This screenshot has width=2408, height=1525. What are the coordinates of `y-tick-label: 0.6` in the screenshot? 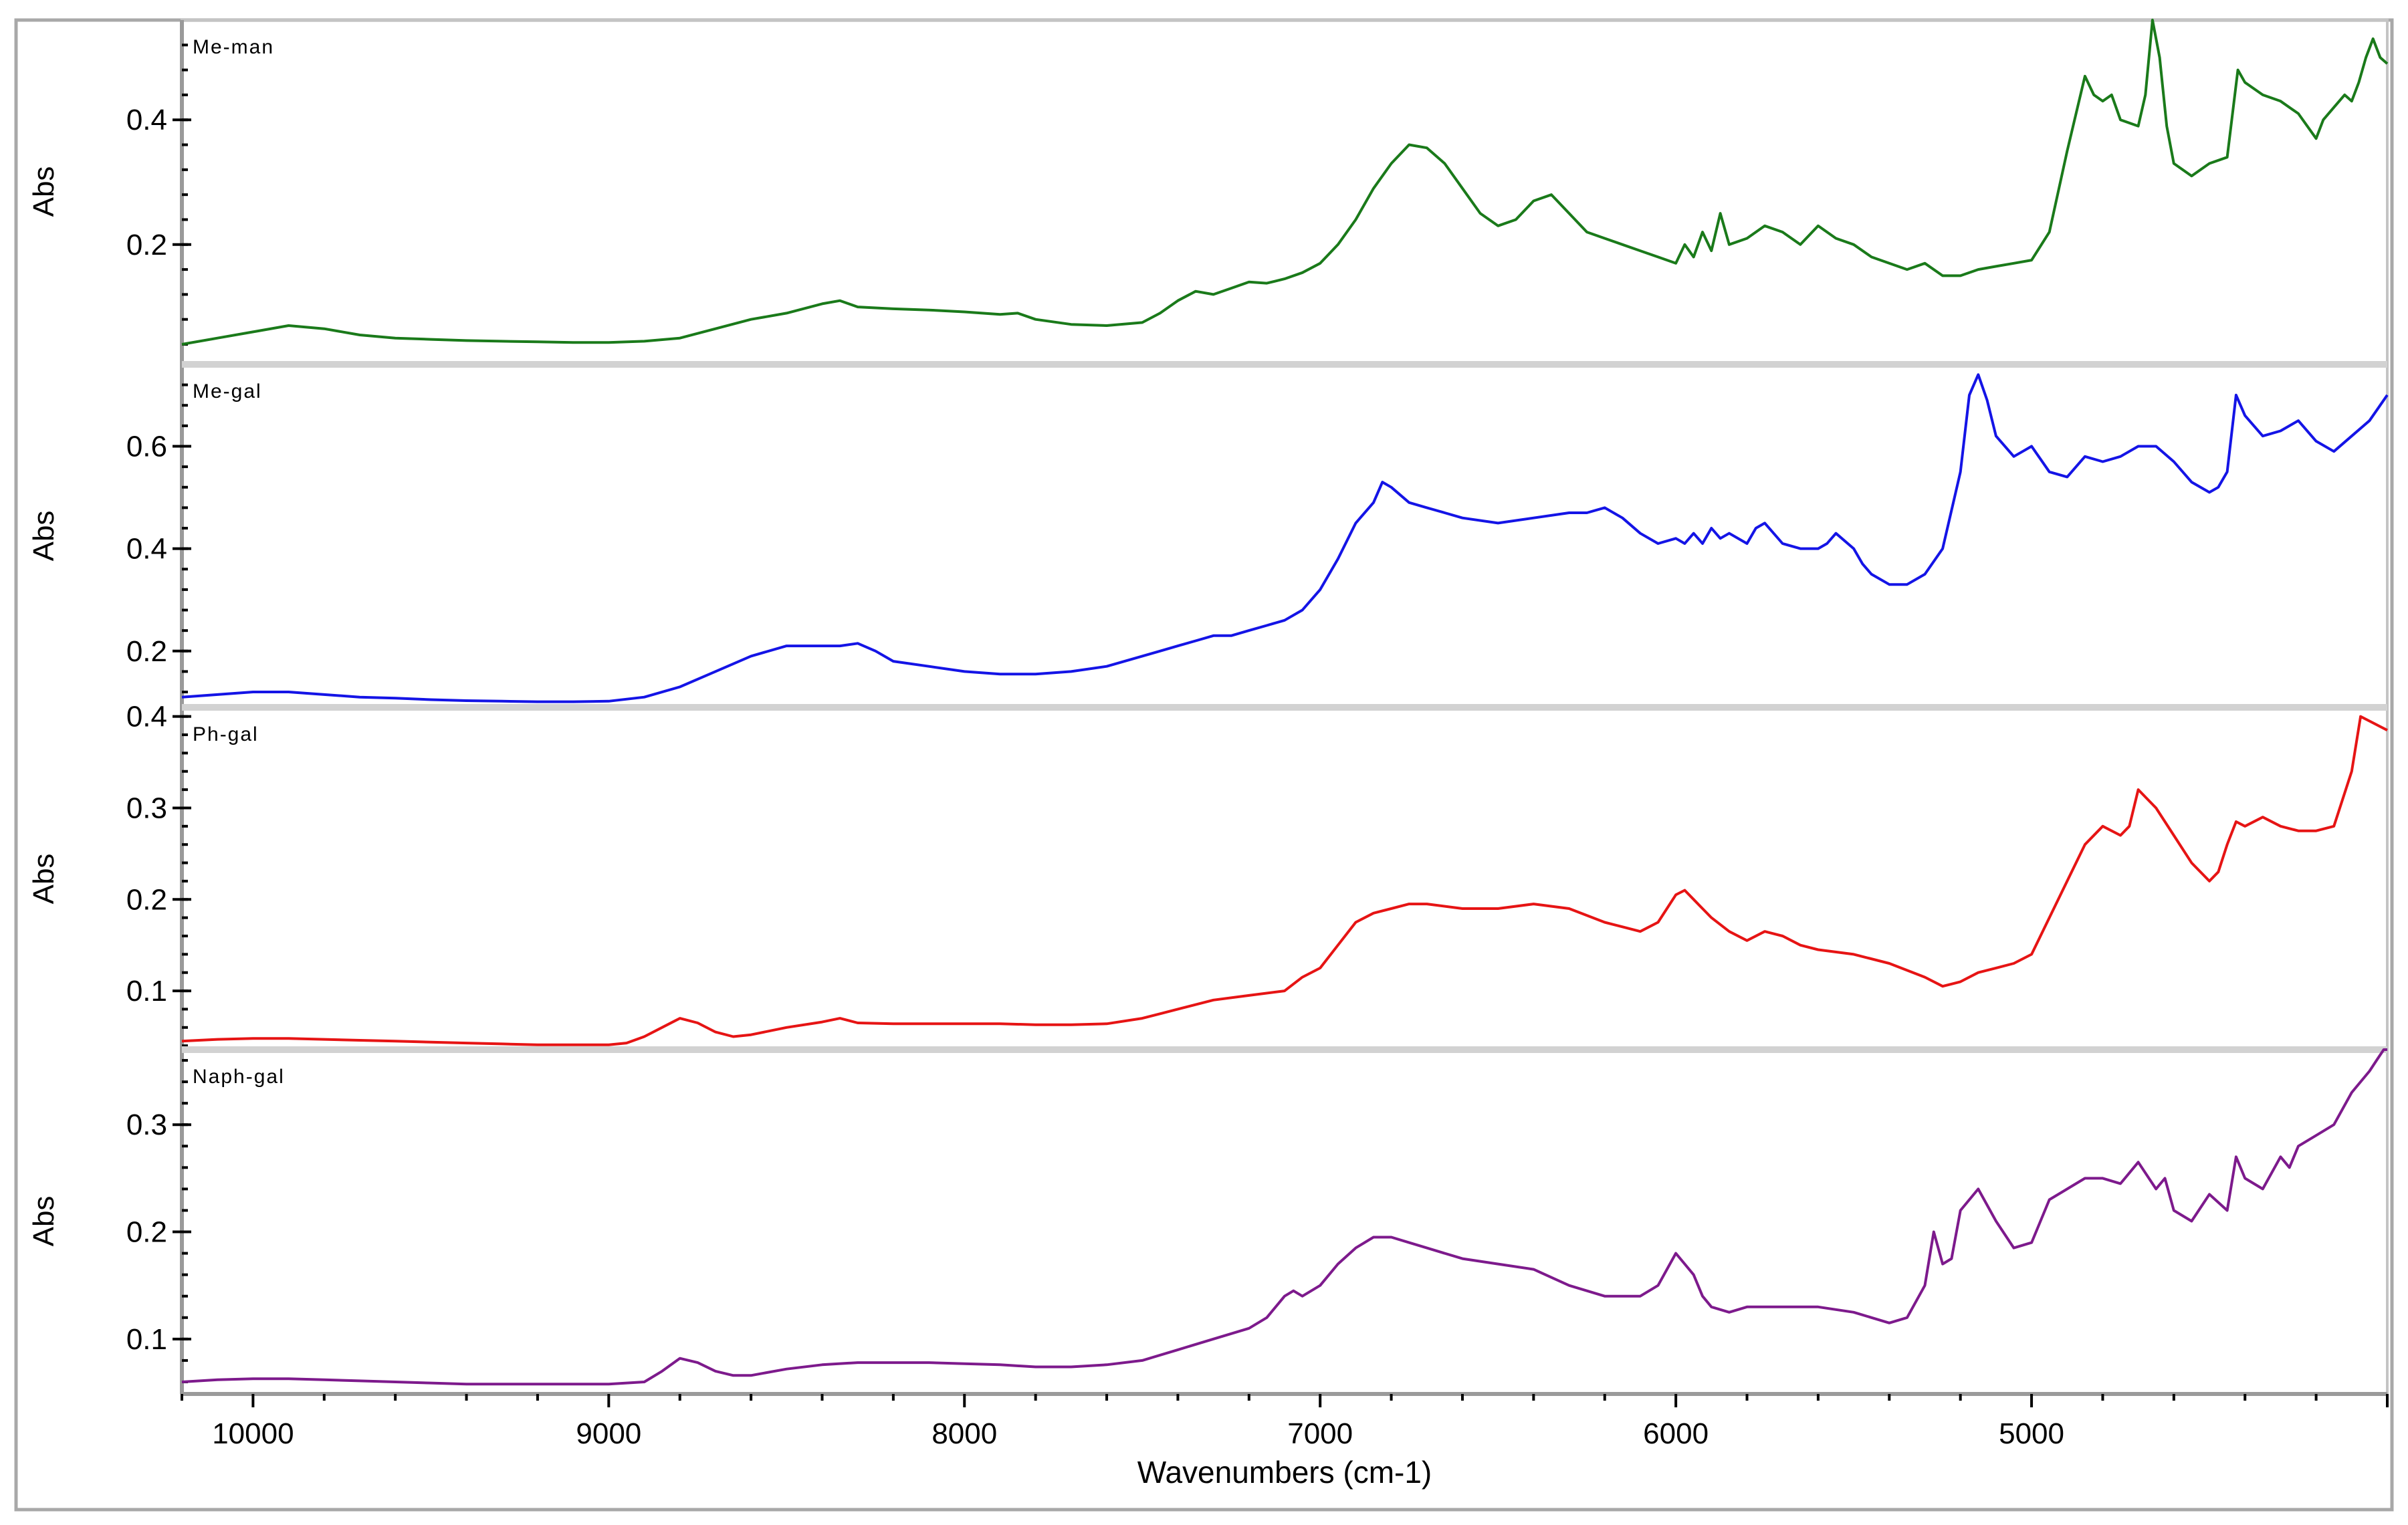 It's located at (146, 447).